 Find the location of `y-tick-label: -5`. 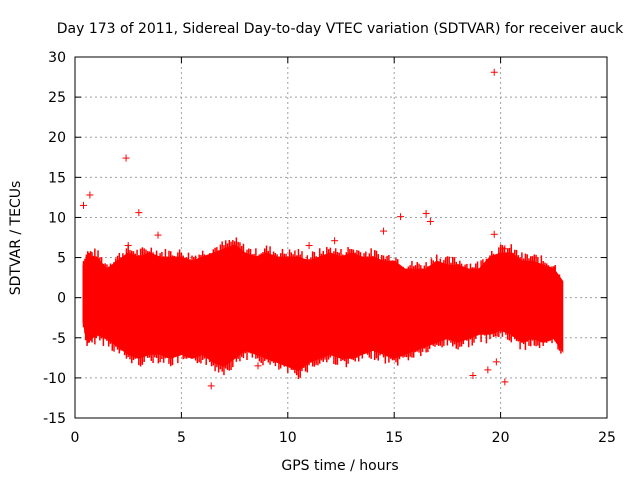

y-tick-label: -5 is located at coordinates (59, 339).